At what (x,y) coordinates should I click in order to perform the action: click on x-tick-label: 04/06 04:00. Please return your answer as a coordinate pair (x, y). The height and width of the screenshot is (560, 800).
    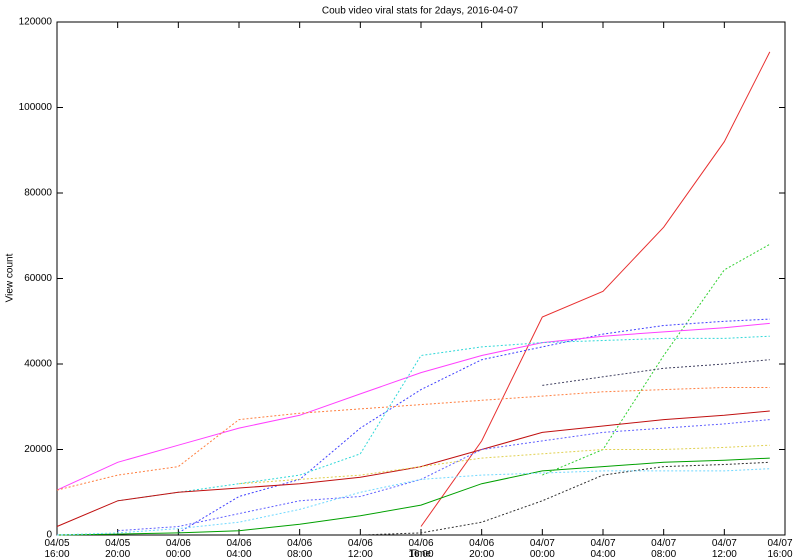
    Looking at the image, I should click on (239, 549).